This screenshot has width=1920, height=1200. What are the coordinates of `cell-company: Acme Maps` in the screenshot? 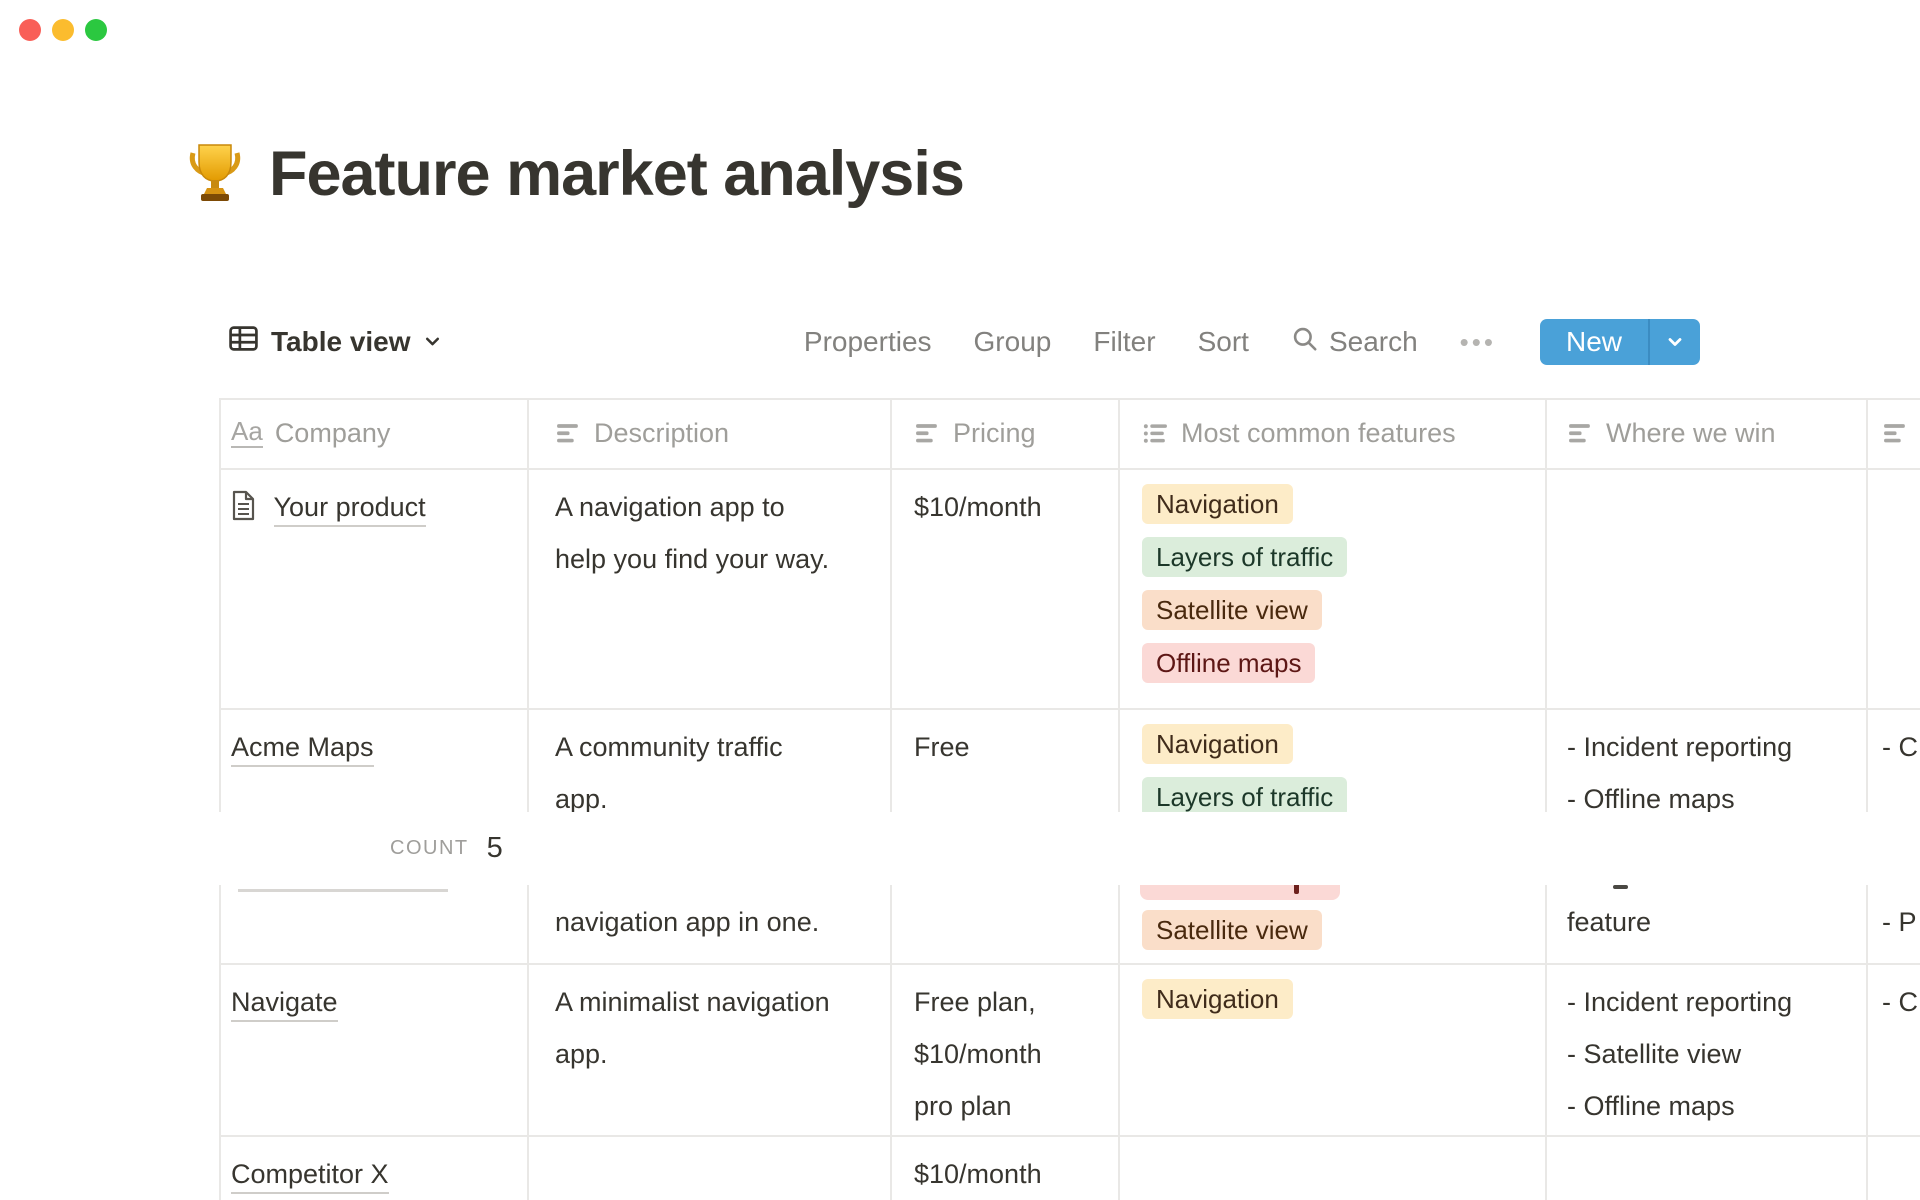 It's located at (373, 761).